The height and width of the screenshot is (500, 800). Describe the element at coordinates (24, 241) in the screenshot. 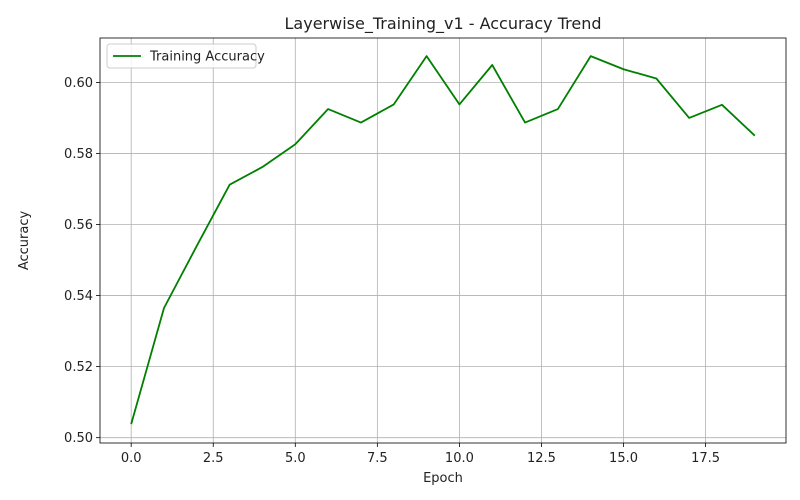

I see `y-axis-title: Accuracy` at that location.